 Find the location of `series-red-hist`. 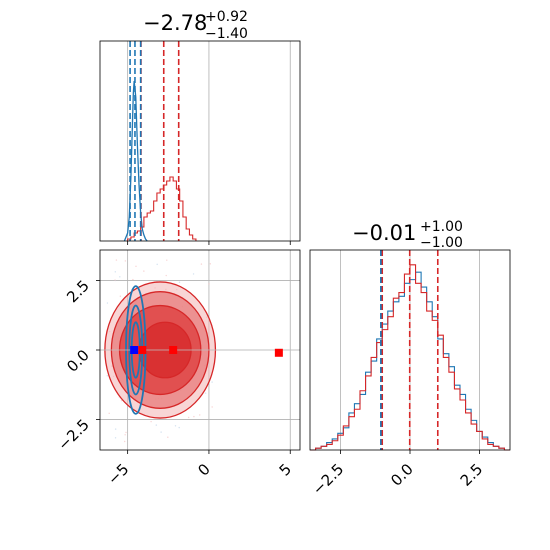

series-red-hist is located at coordinates (162, 208).